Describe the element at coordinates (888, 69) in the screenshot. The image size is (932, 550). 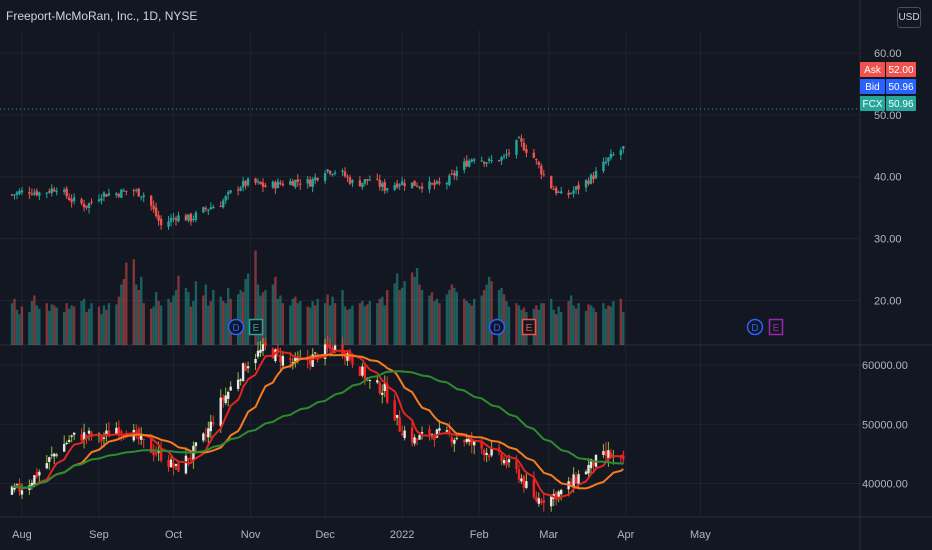
I see `quote-ask: Ask 52.00` at that location.